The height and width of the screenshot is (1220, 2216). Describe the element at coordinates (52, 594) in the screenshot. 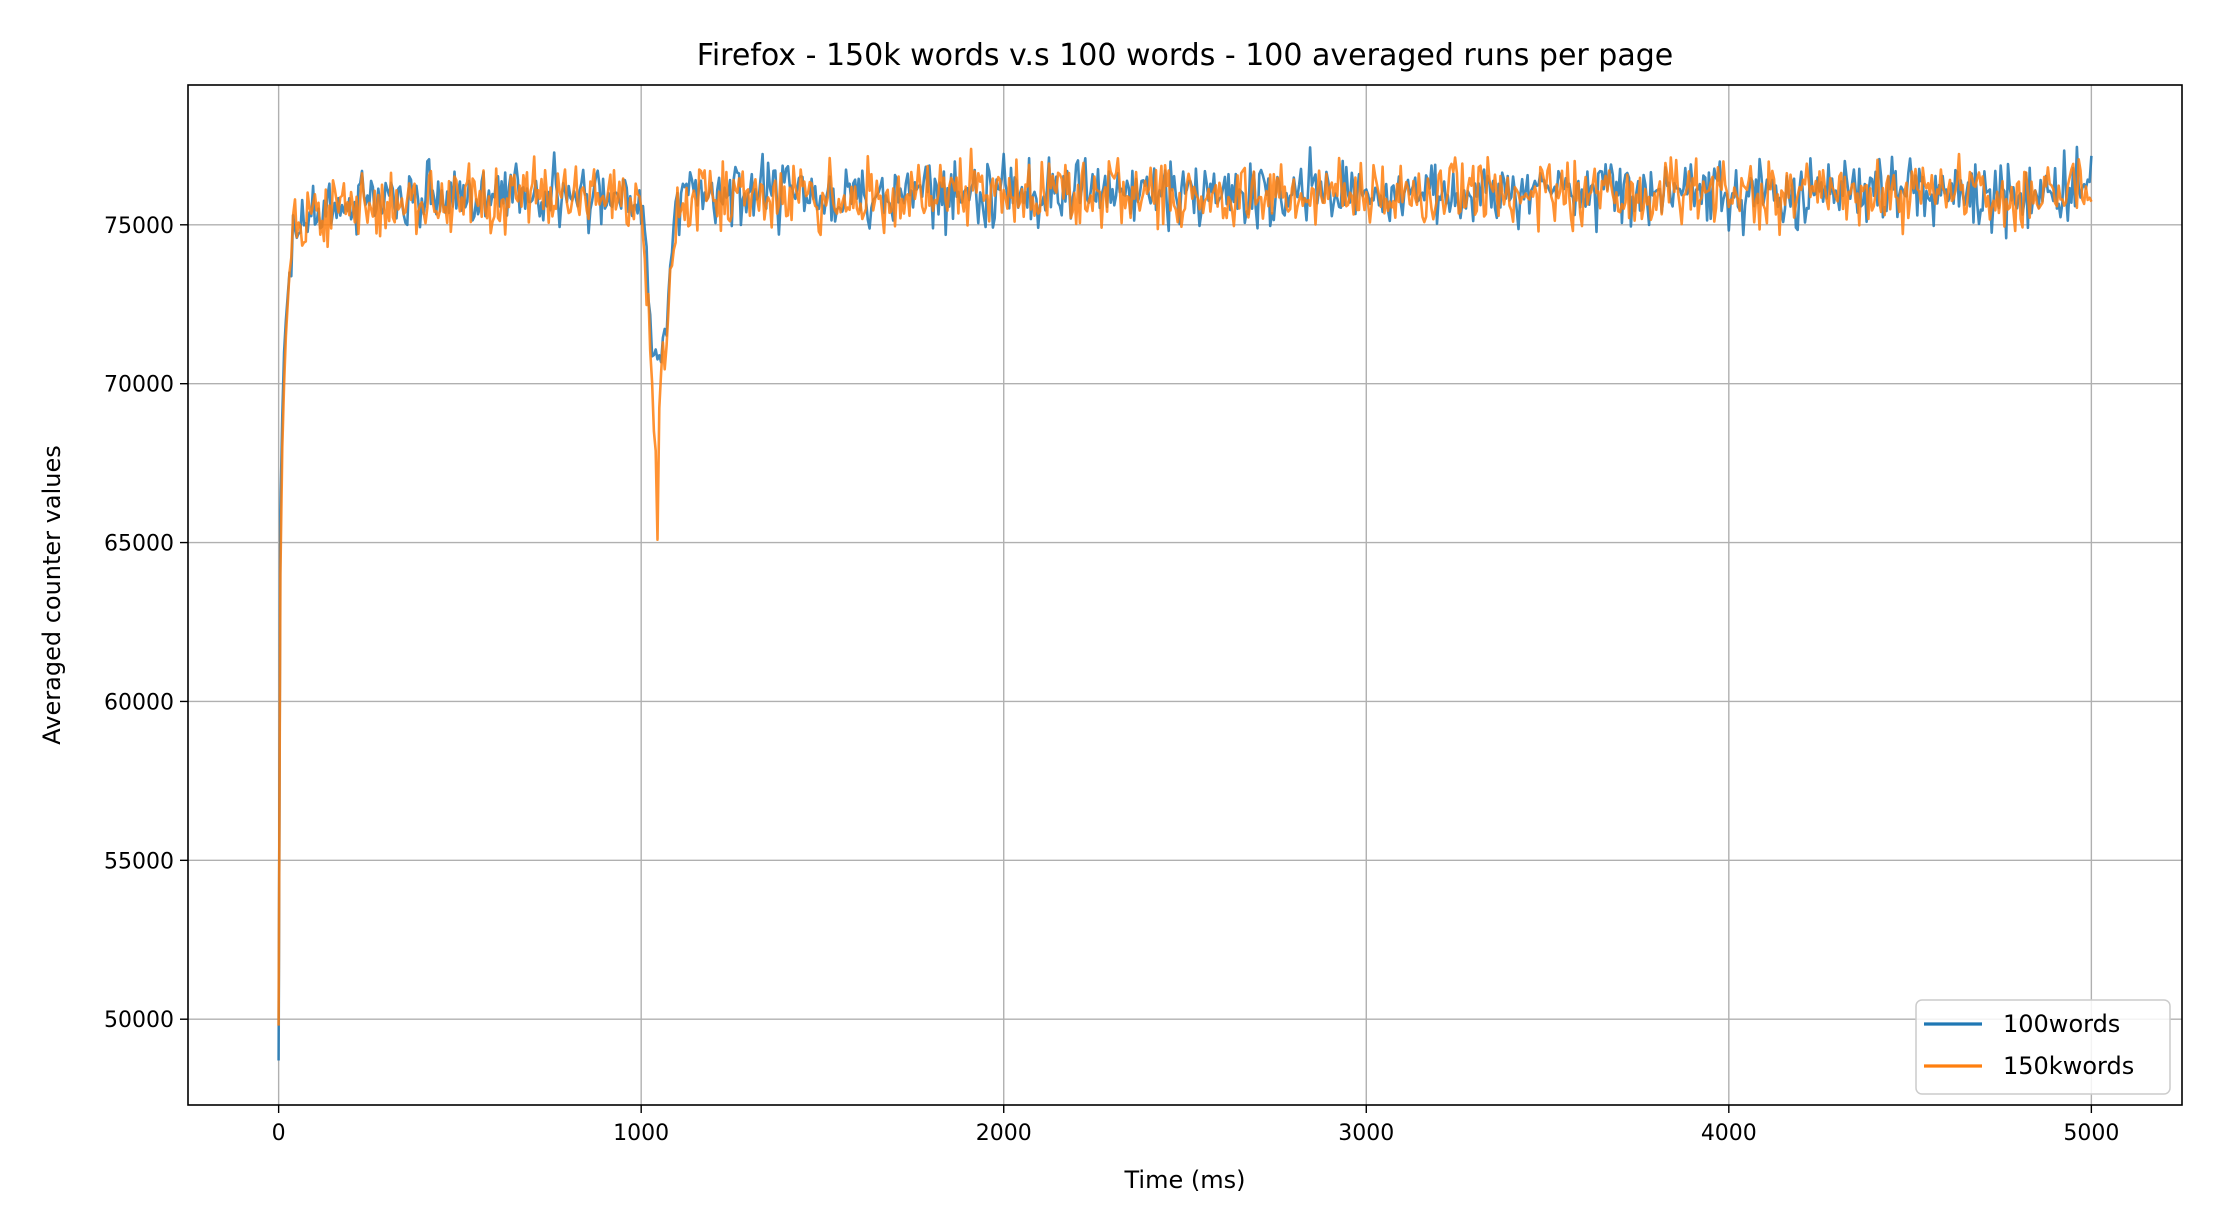

I see `y-axis-title: Averaged counter values` at that location.